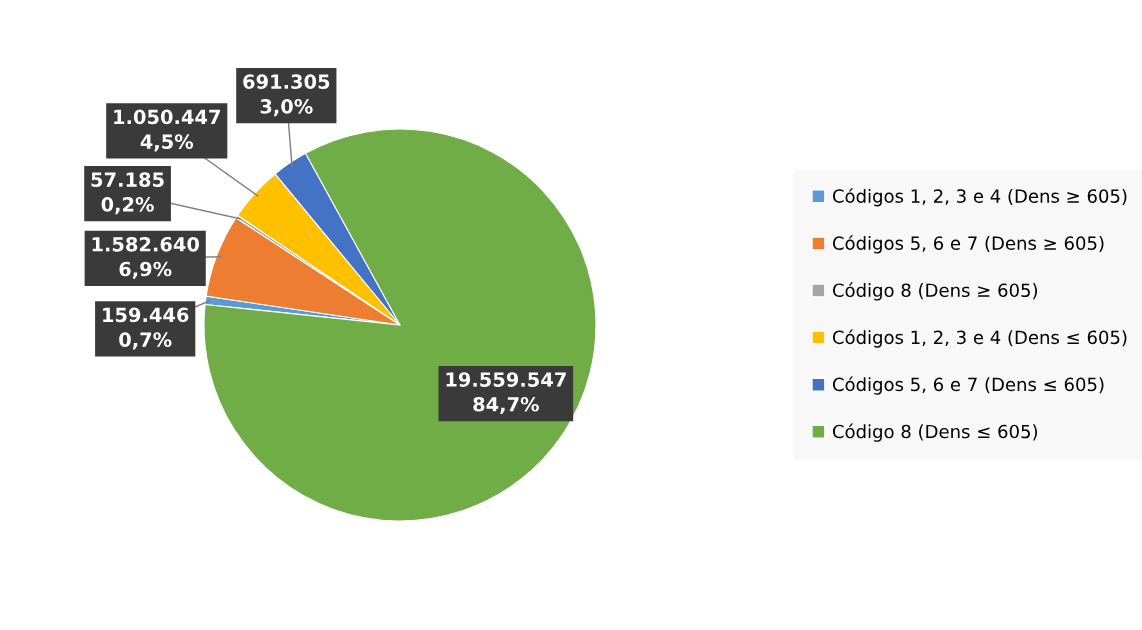 Image resolution: width=1142 pixels, height=630 pixels. Describe the element at coordinates (167, 130) in the screenshot. I see `data-label: 1.050.447 4,5%` at that location.